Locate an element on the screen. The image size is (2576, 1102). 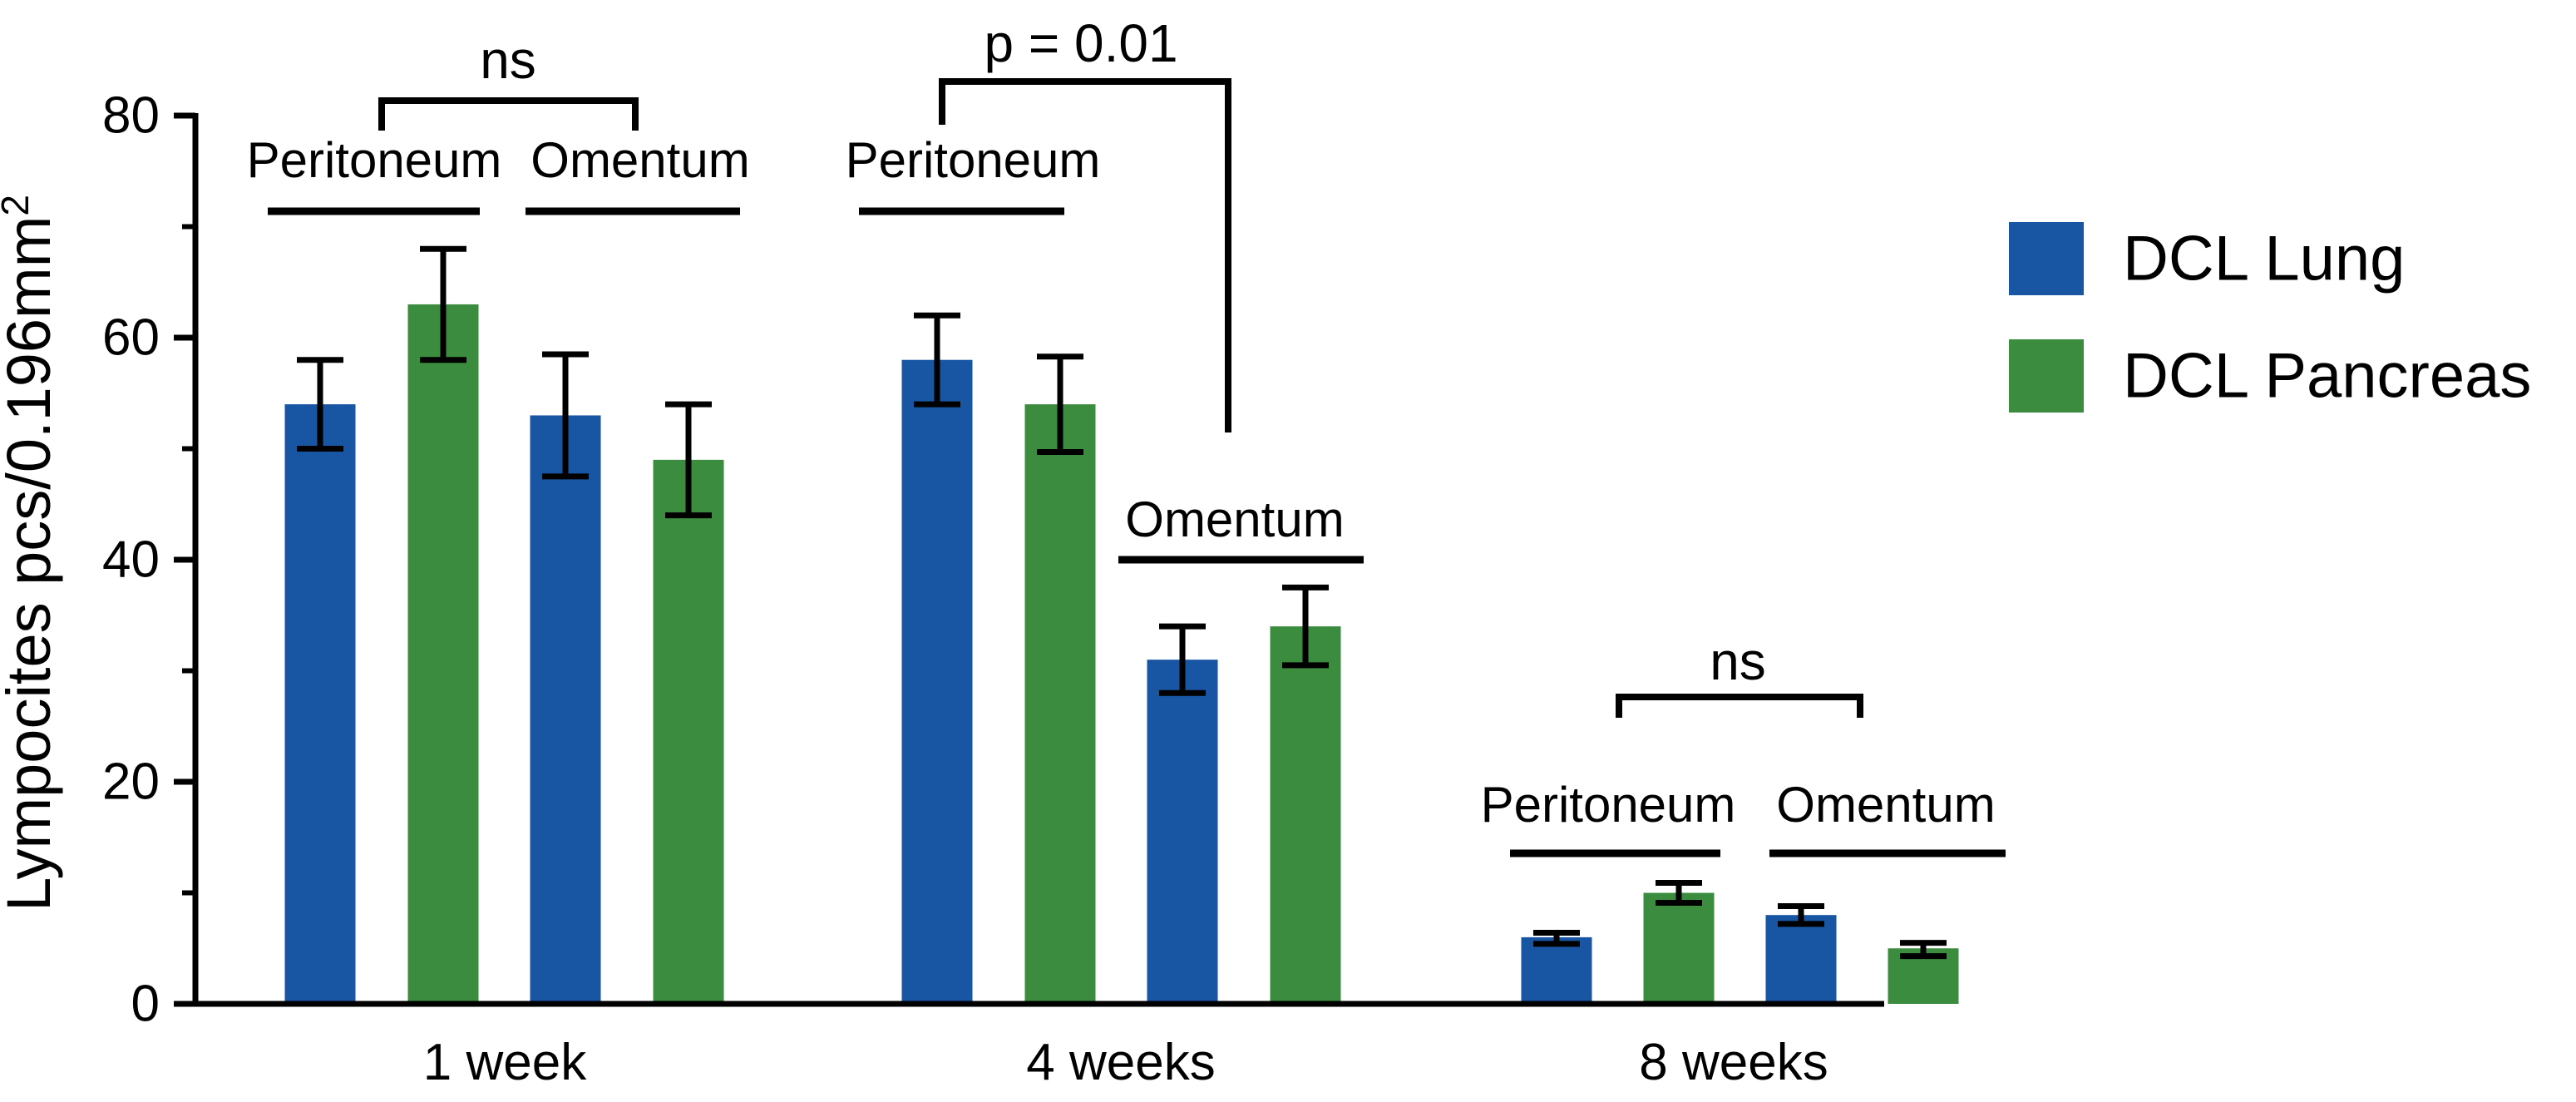
legend-swatch--dcl-lung is located at coordinates (2046, 258).